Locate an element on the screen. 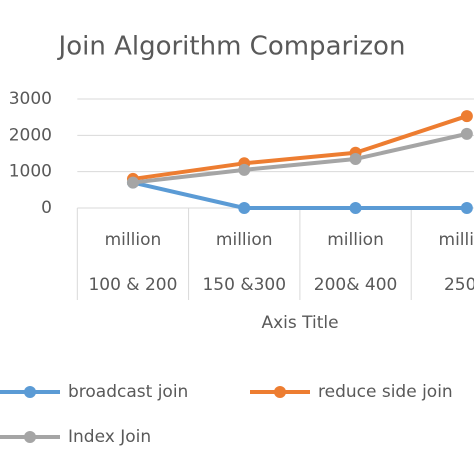 This screenshot has height=474, width=474. legend-label: broadcast join is located at coordinates (128, 392).